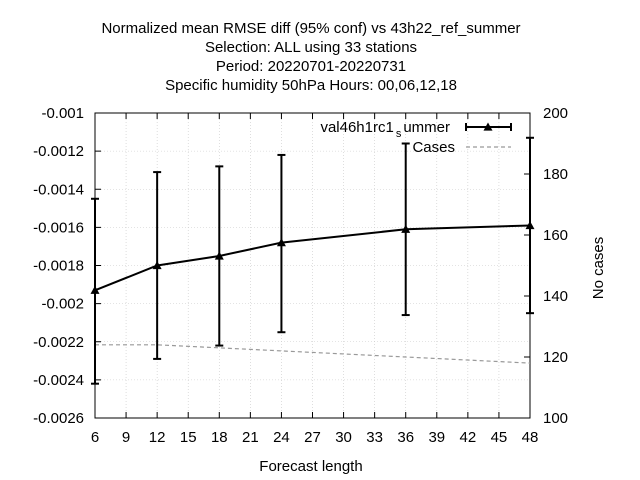 This screenshot has width=640, height=480. Describe the element at coordinates (488, 126) in the screenshot. I see `legend-sample-val46-marker` at that location.